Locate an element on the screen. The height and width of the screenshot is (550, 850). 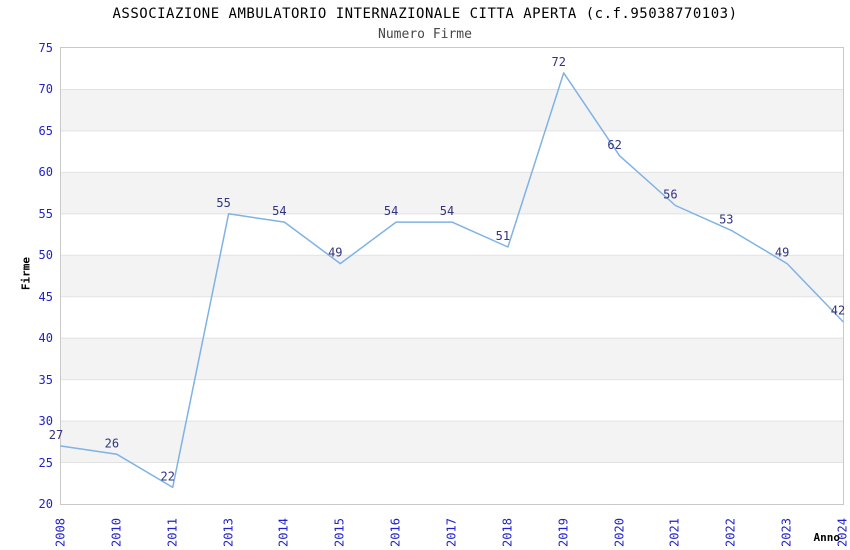
y-tick-label: 65 is located at coordinates (45, 130).